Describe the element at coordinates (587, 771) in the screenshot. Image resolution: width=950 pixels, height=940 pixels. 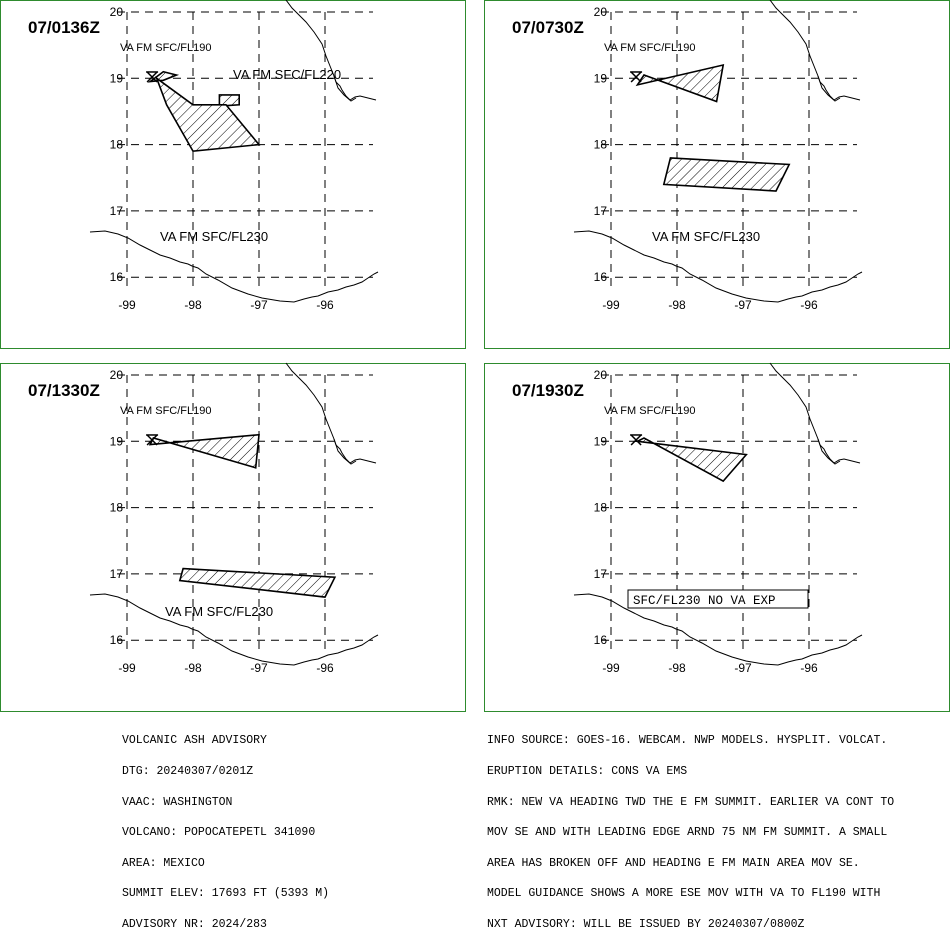
I see `remarks-line-eruption: ERUPTION DETAILS: CONS VA EMS` at that location.